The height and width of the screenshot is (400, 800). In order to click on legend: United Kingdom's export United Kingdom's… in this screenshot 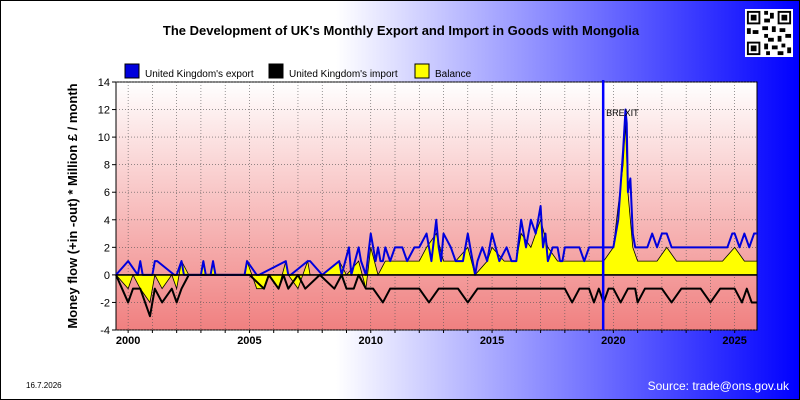, I will do `click(298, 71)`.